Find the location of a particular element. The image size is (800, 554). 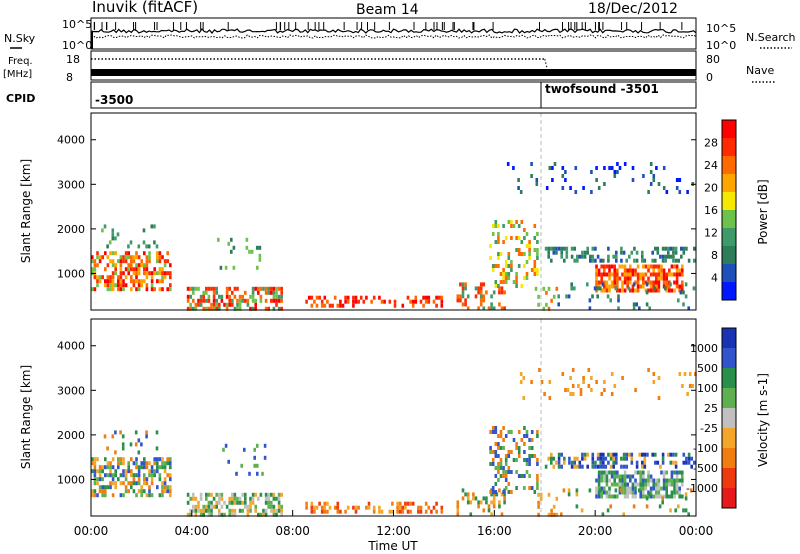

freq-drop is located at coordinates (546, 64).